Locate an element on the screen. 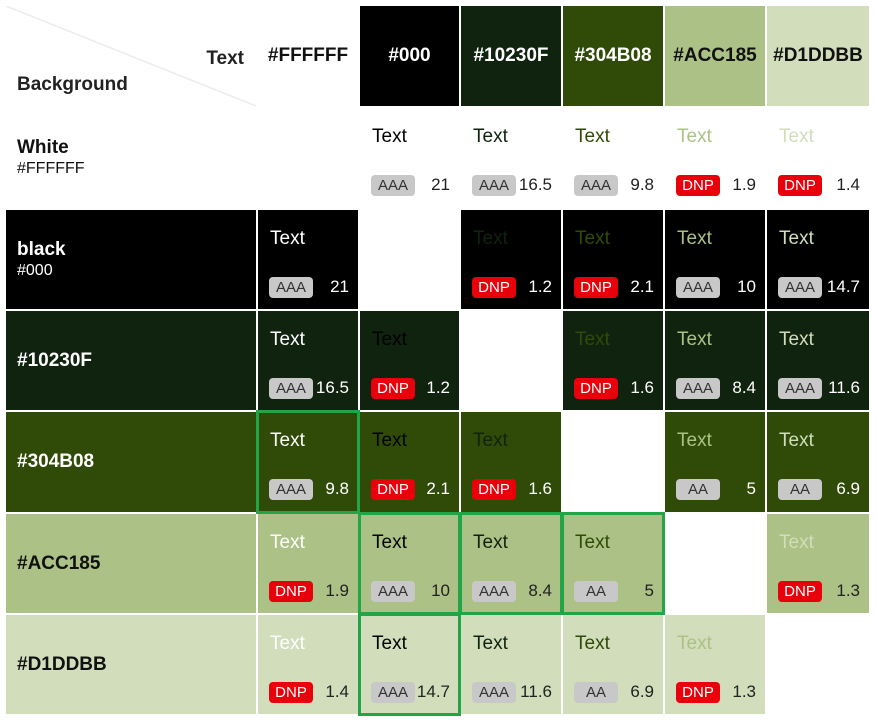 This screenshot has height=726, width=877. contrast-ratio: 2.1 is located at coordinates (438, 488).